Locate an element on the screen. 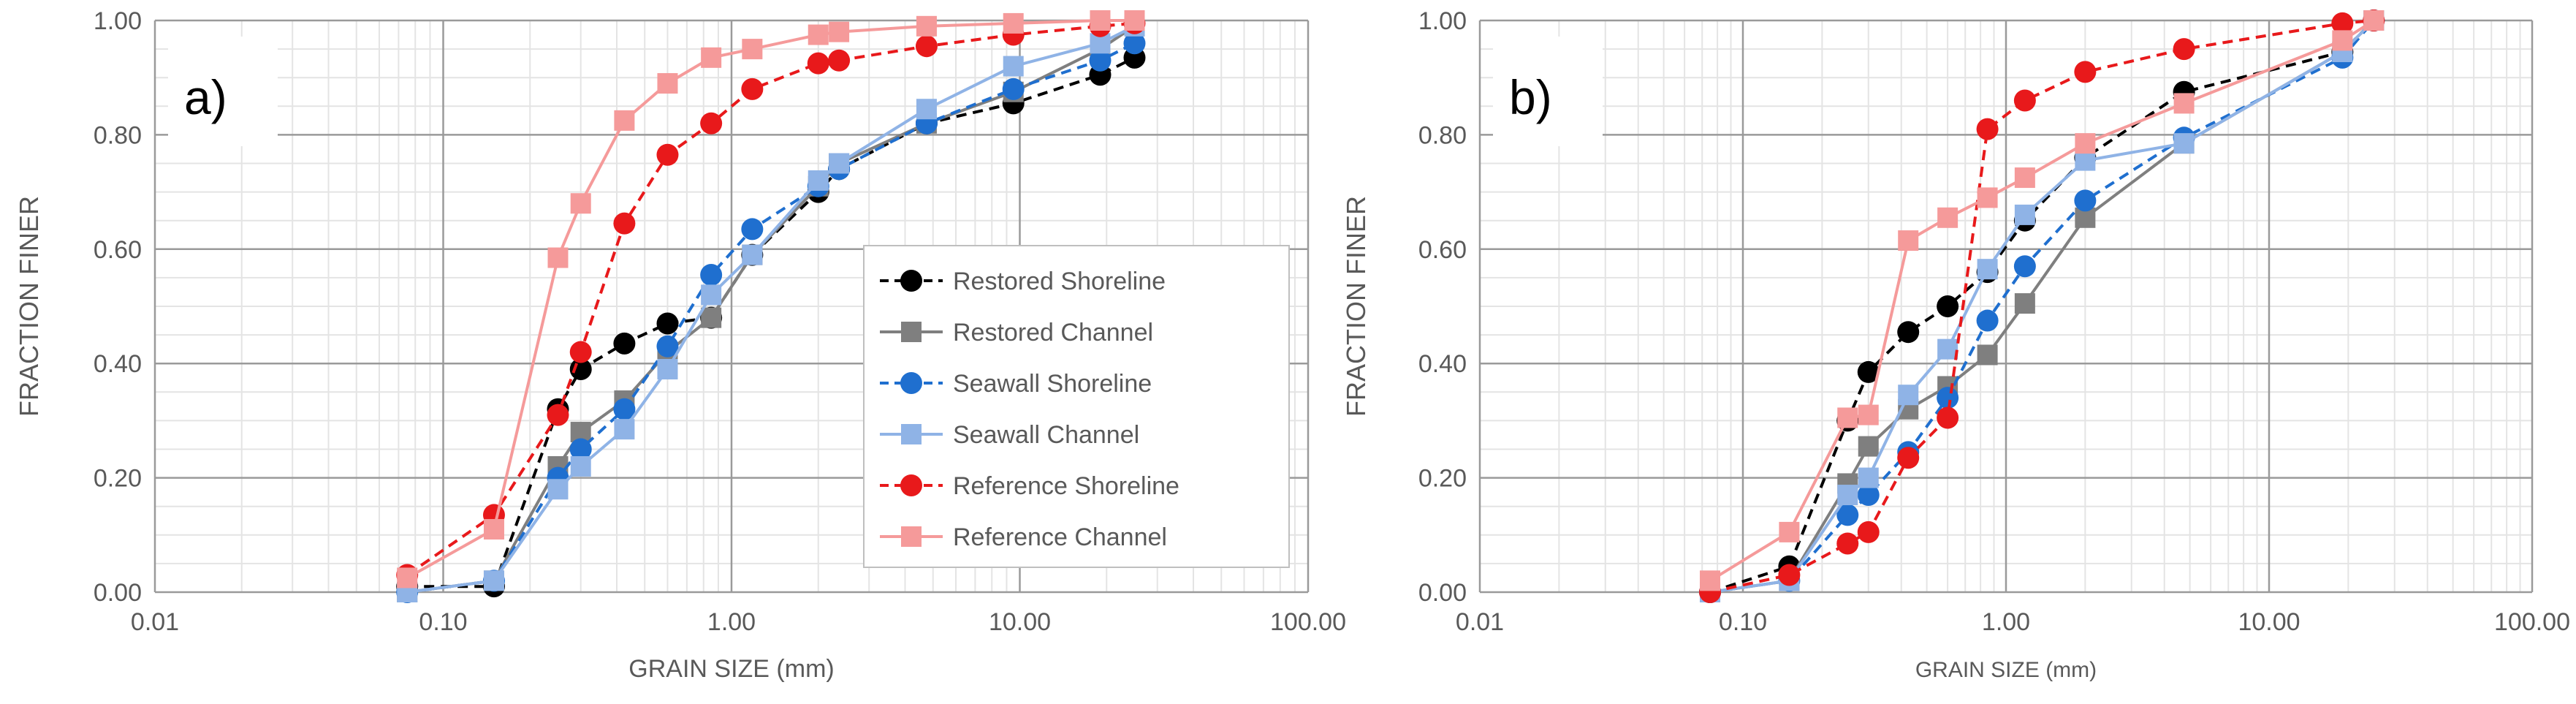  x-tick-label: 0.10 is located at coordinates (1743, 622).